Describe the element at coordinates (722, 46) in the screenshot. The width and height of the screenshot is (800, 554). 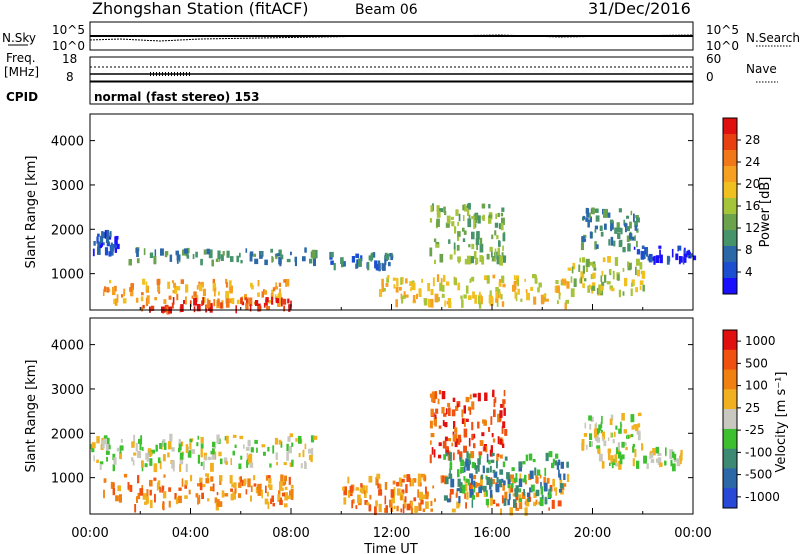
I see `nsearch-tick-bottom: 10^0` at that location.